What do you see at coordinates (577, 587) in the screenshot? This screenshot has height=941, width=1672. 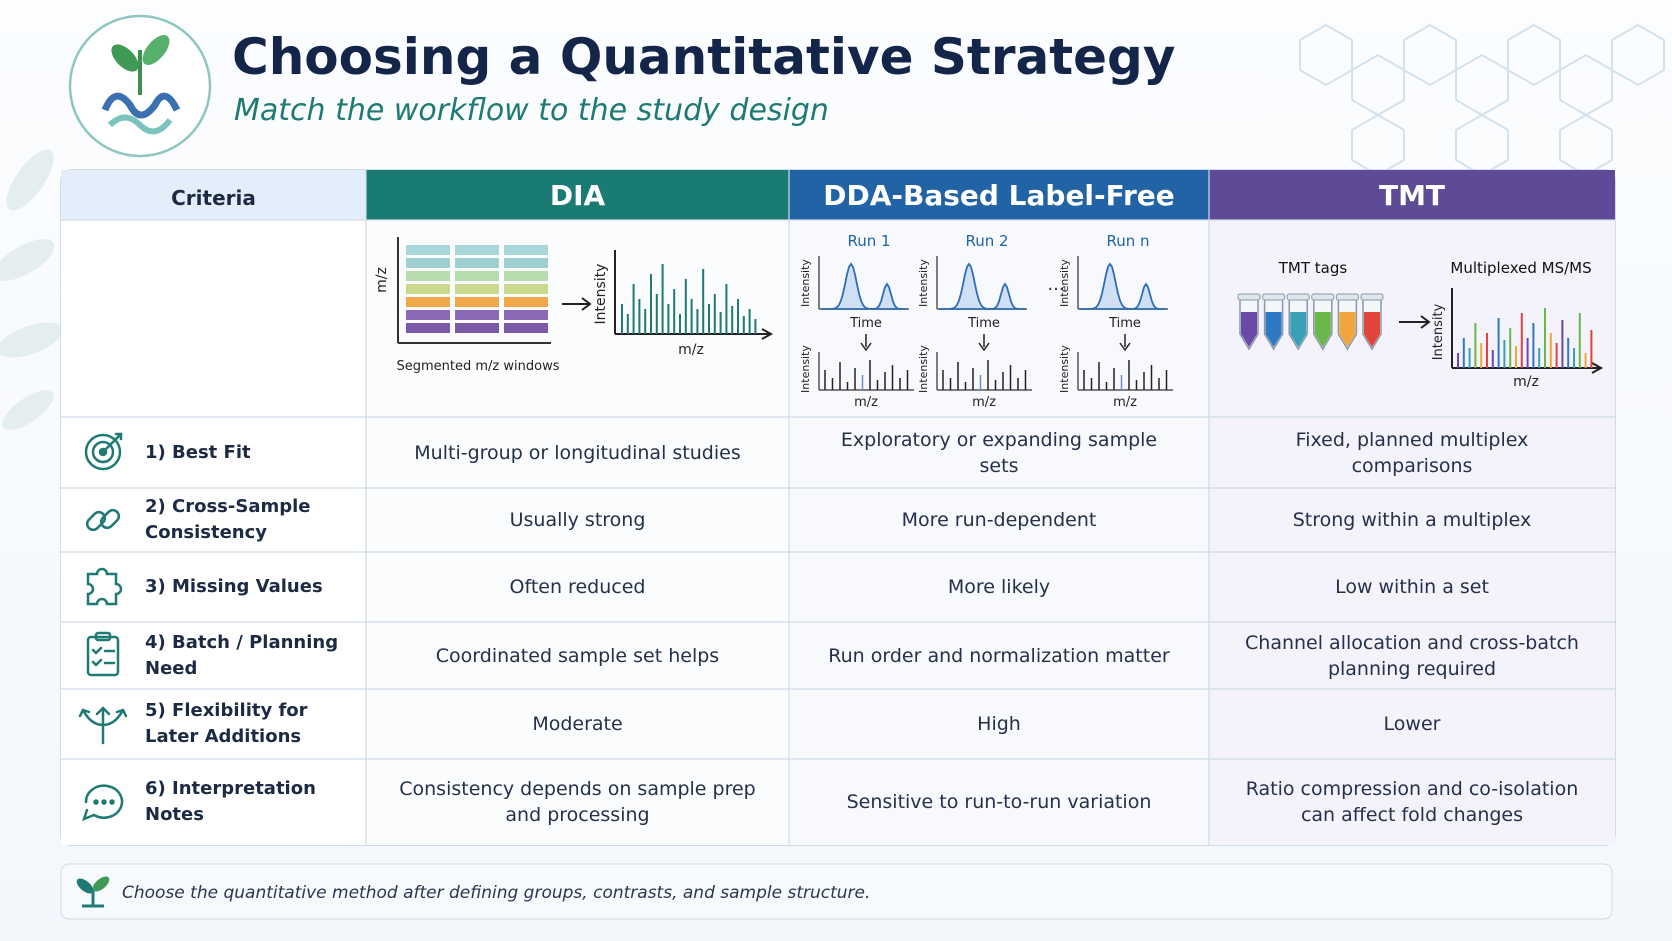 I see `cell-text: Often reduced` at bounding box center [577, 587].